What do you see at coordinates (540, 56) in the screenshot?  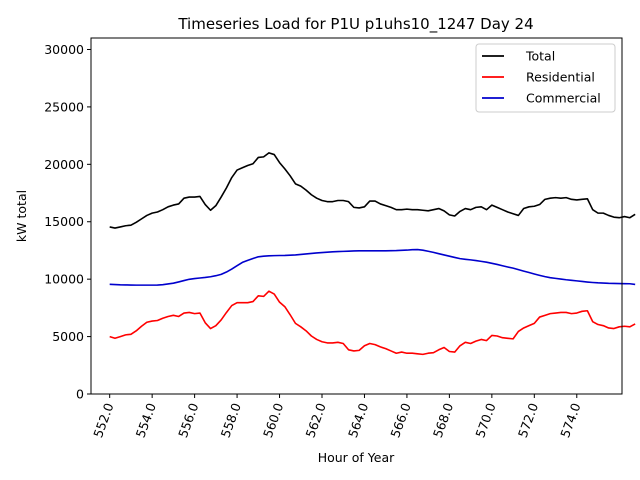 I see `legend-label-total: Total` at bounding box center [540, 56].